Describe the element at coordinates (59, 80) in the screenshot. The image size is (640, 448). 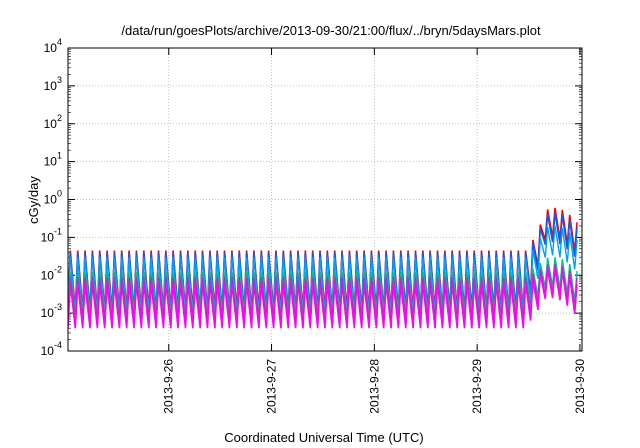
I see `y-tick-exponent: 3` at that location.